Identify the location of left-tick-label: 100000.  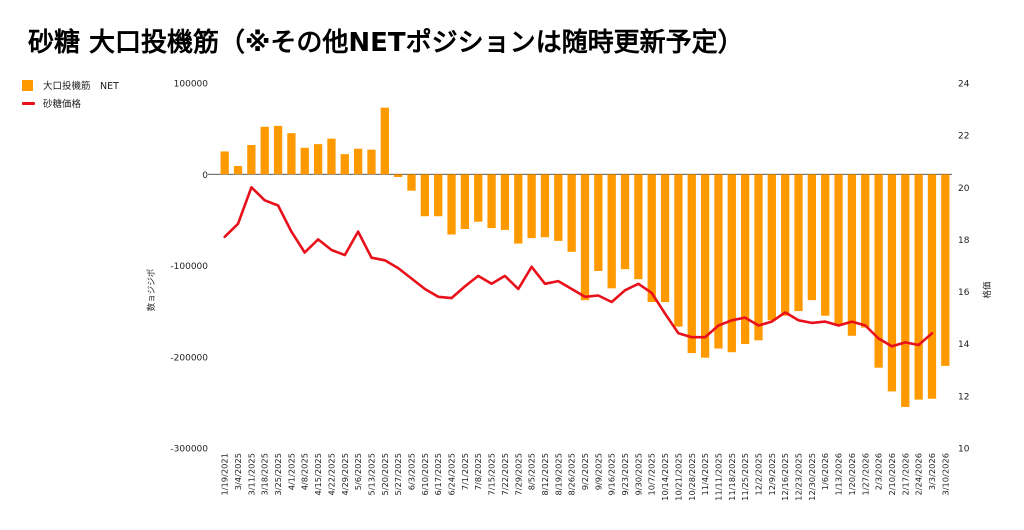
(191, 85).